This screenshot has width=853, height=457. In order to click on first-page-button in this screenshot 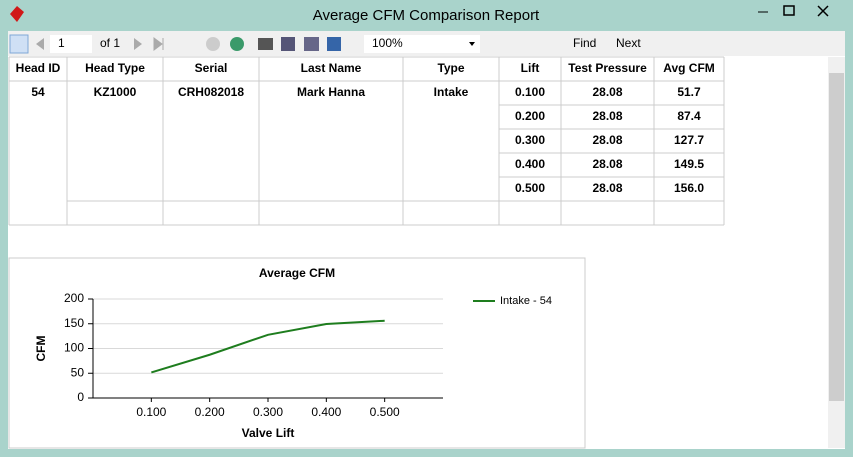, I will do `click(19, 44)`.